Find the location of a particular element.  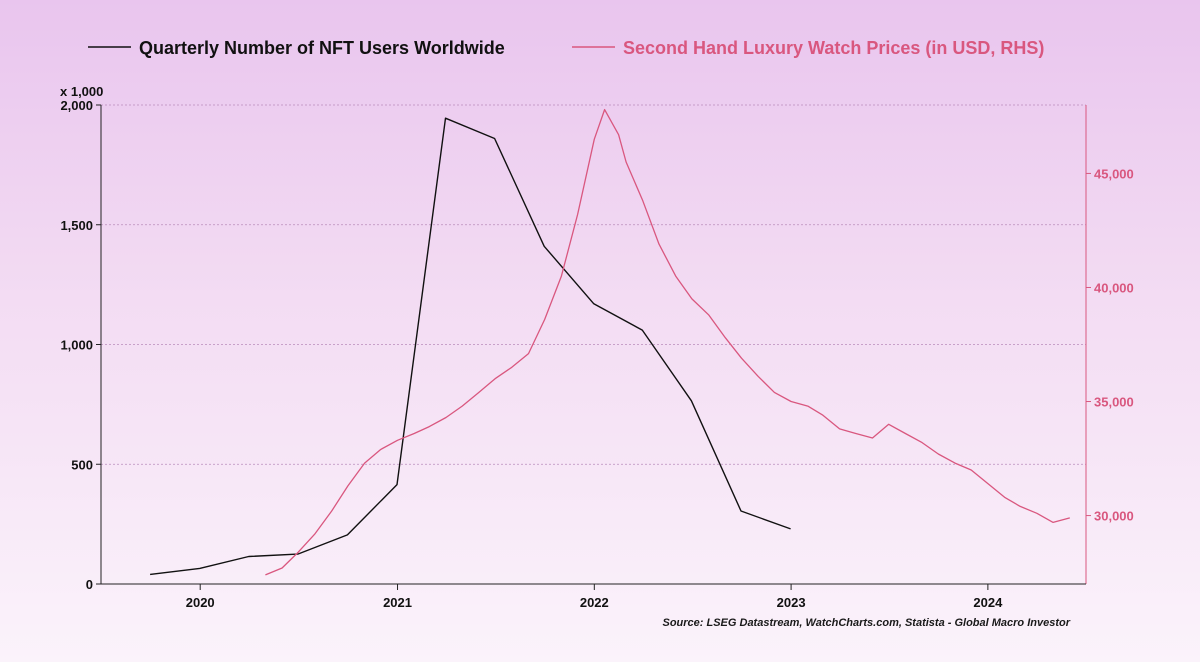

left-axis-tick-label: 1,500 is located at coordinates (76, 225).